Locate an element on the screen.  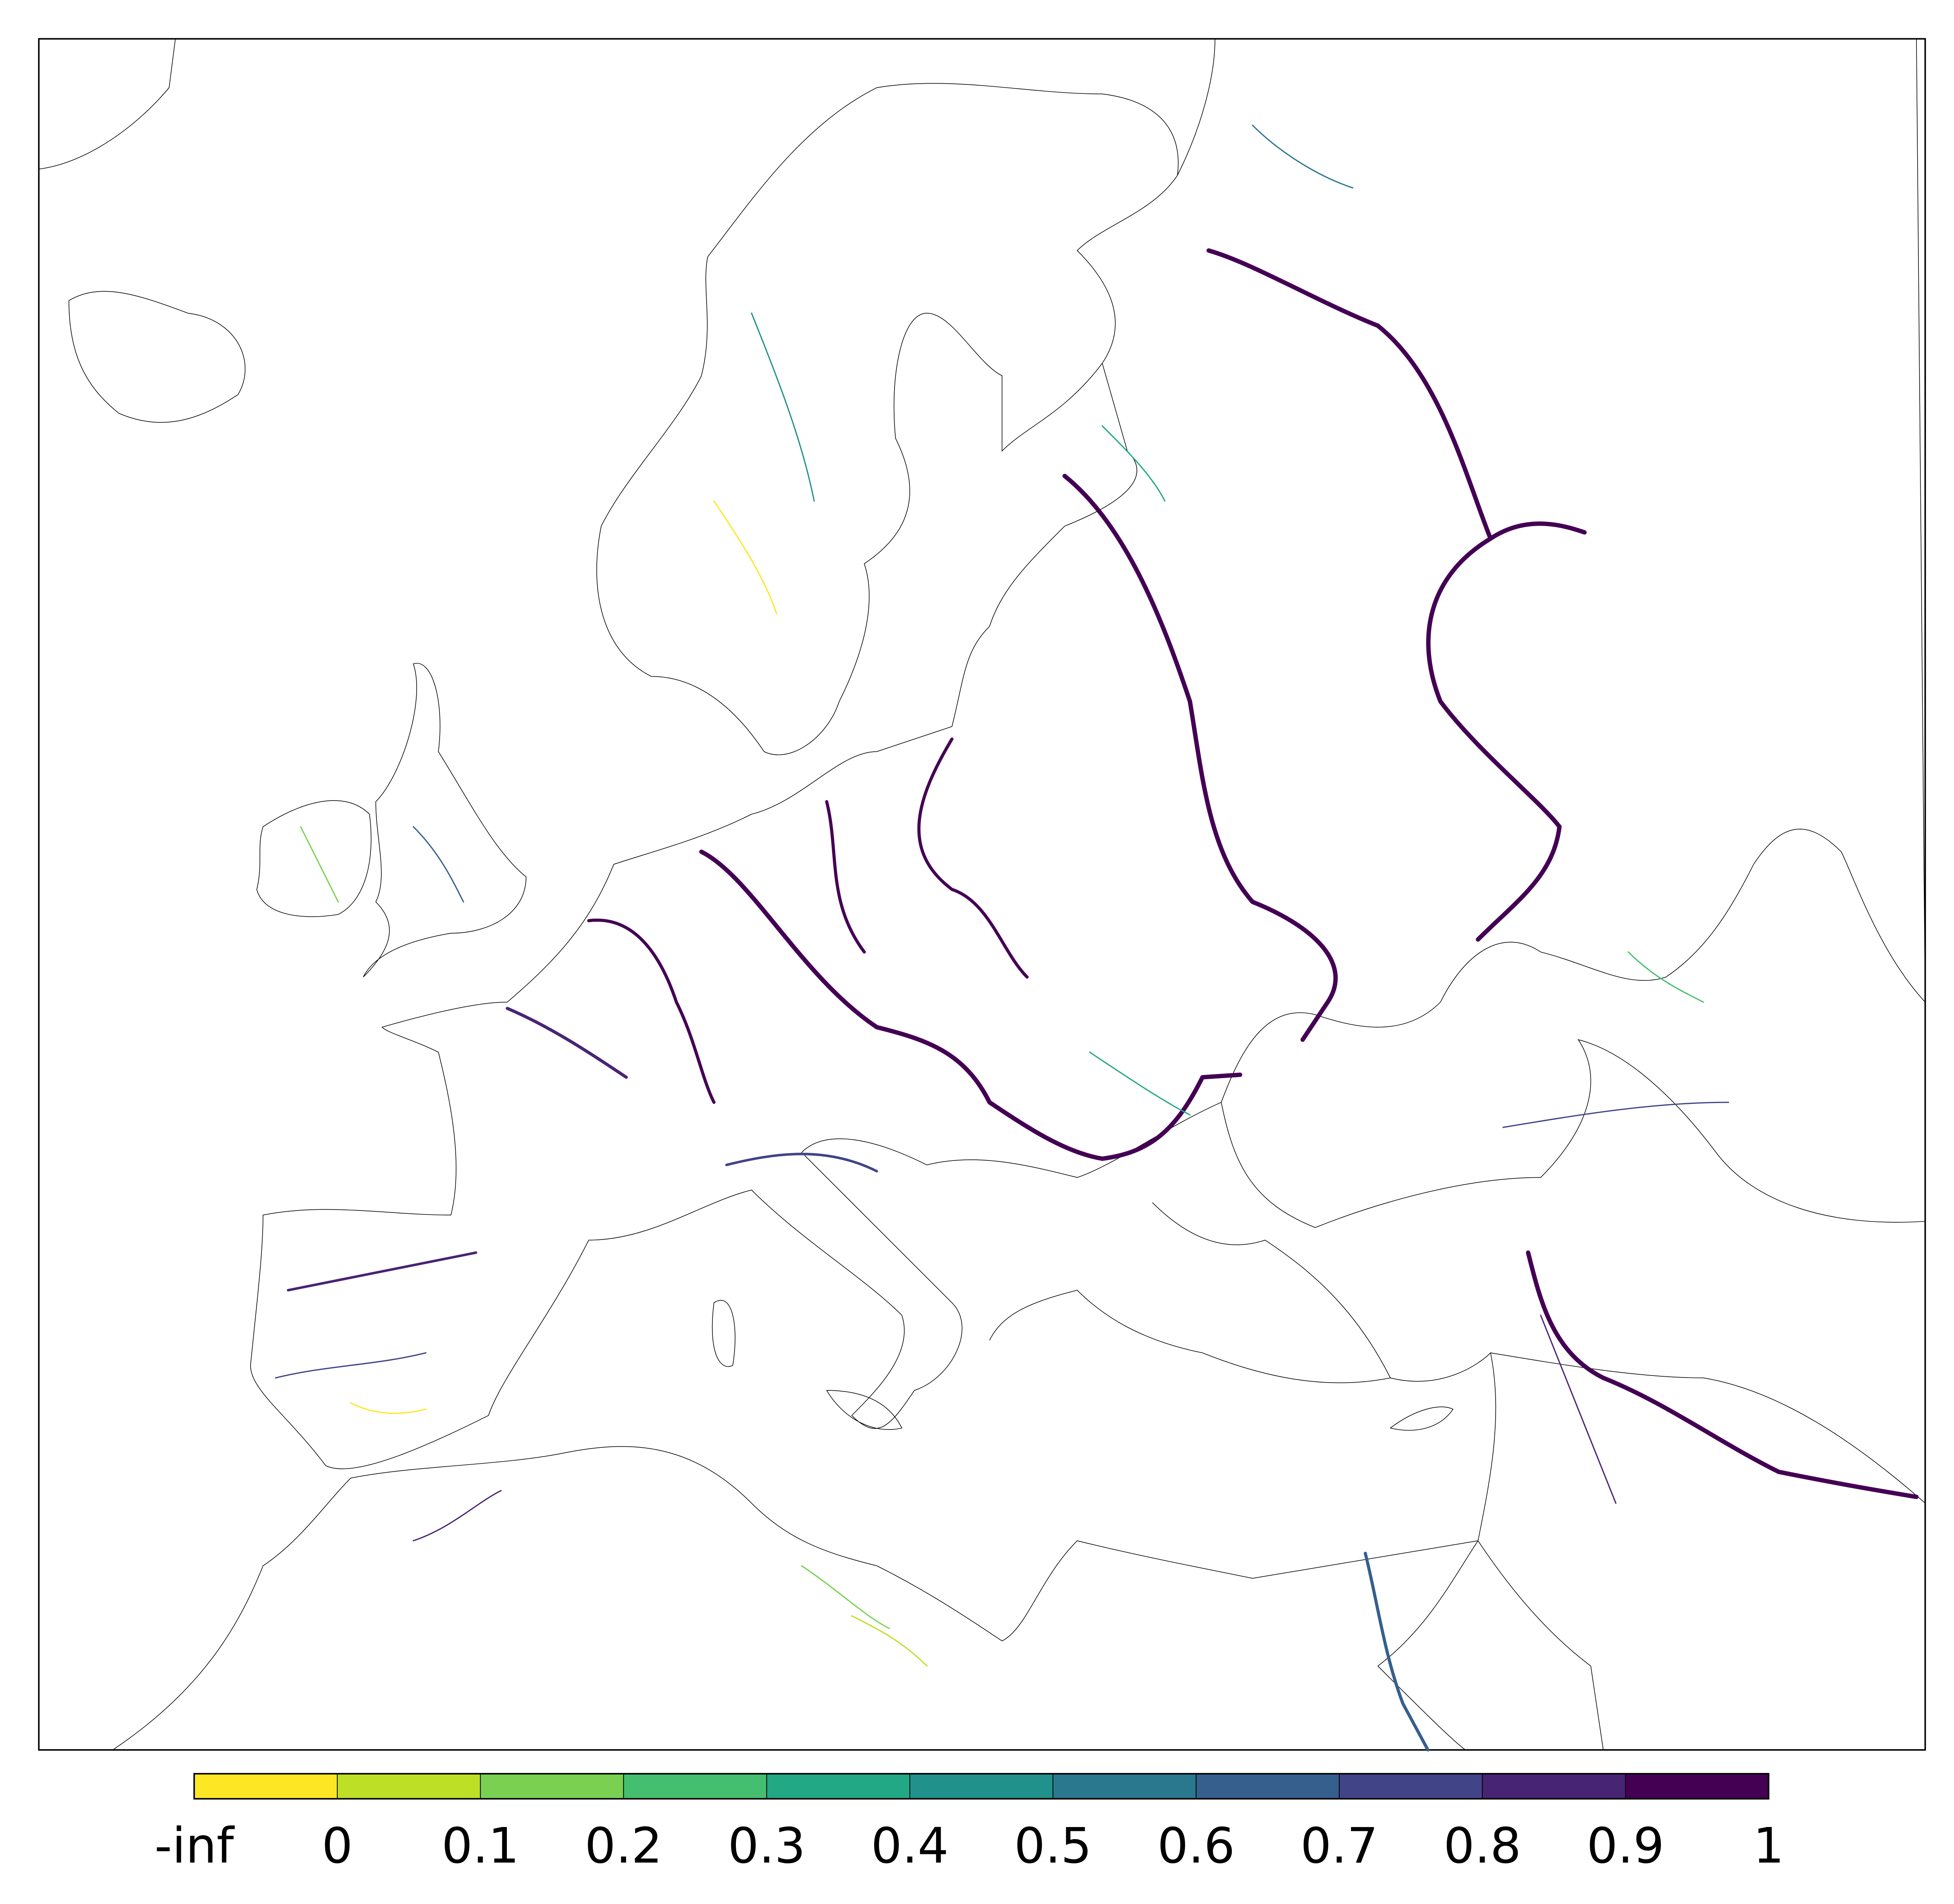
river-vistula is located at coordinates (973, 858).